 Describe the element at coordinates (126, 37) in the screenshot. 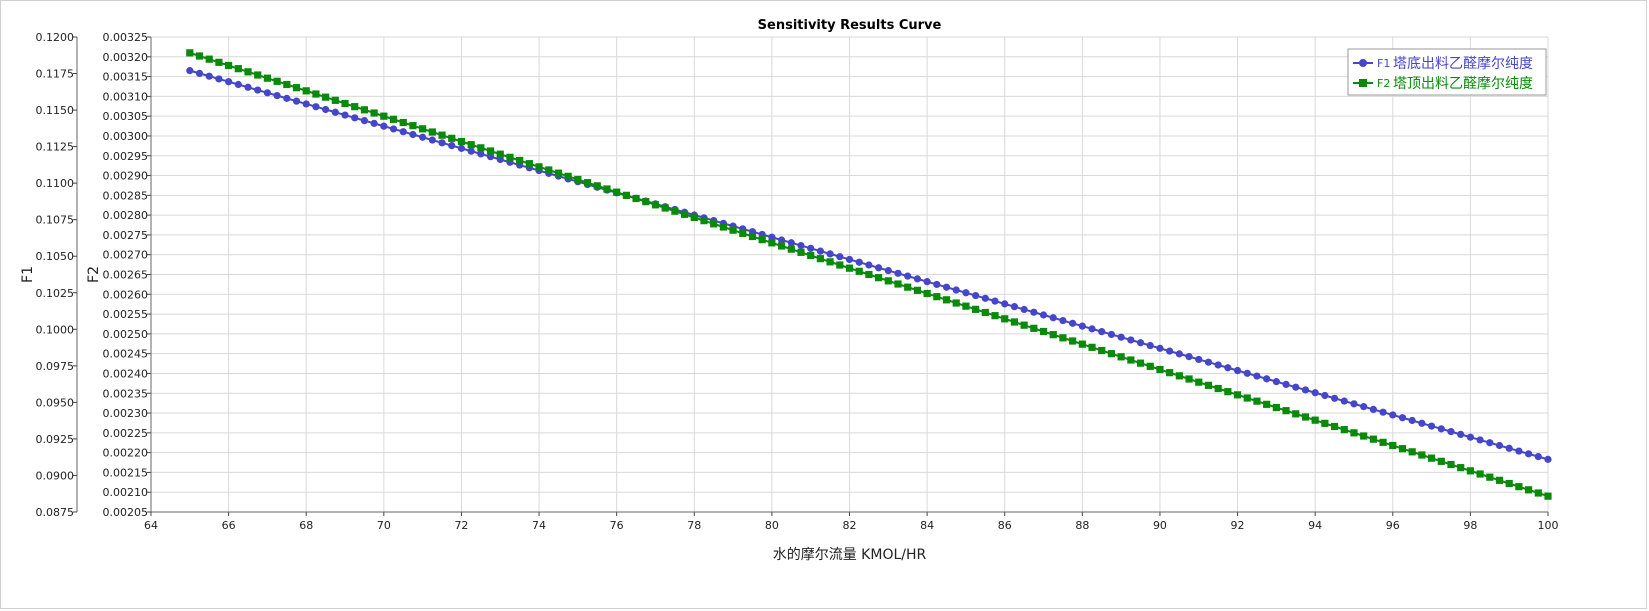

I see `y2-tick-label: 0.00325` at that location.